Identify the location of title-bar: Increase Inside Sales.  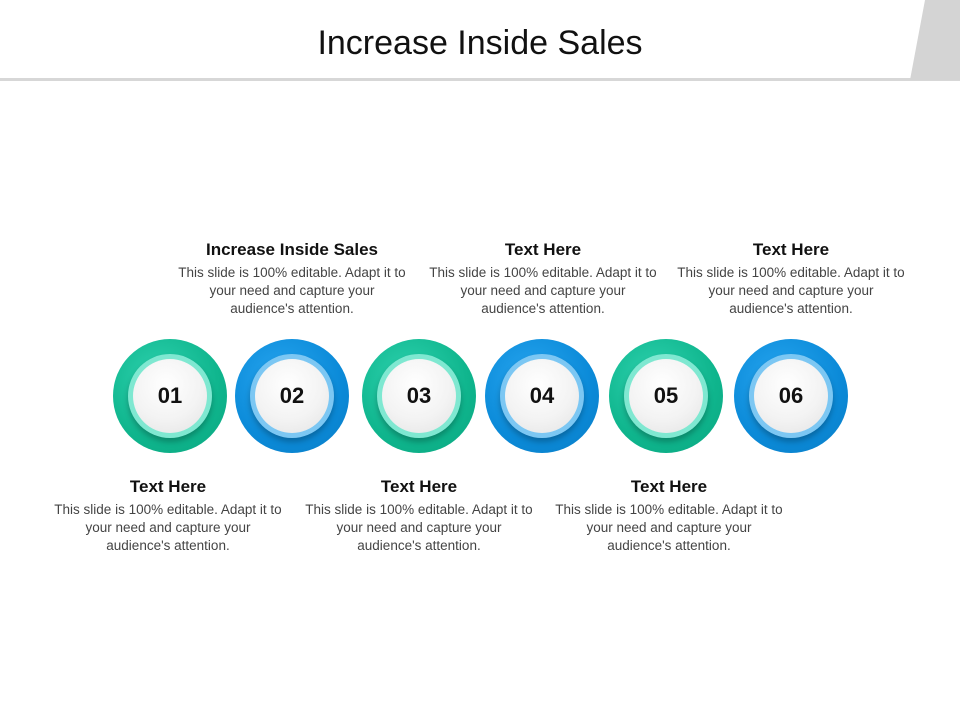
(480, 41).